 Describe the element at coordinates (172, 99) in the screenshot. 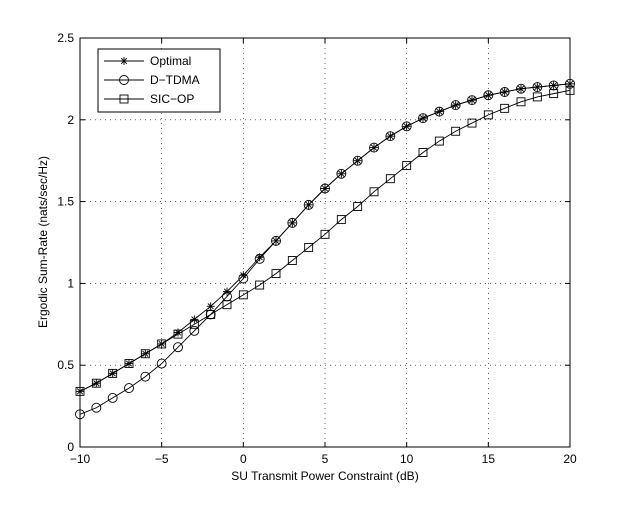

I see `legend-label: SIC−OP` at that location.